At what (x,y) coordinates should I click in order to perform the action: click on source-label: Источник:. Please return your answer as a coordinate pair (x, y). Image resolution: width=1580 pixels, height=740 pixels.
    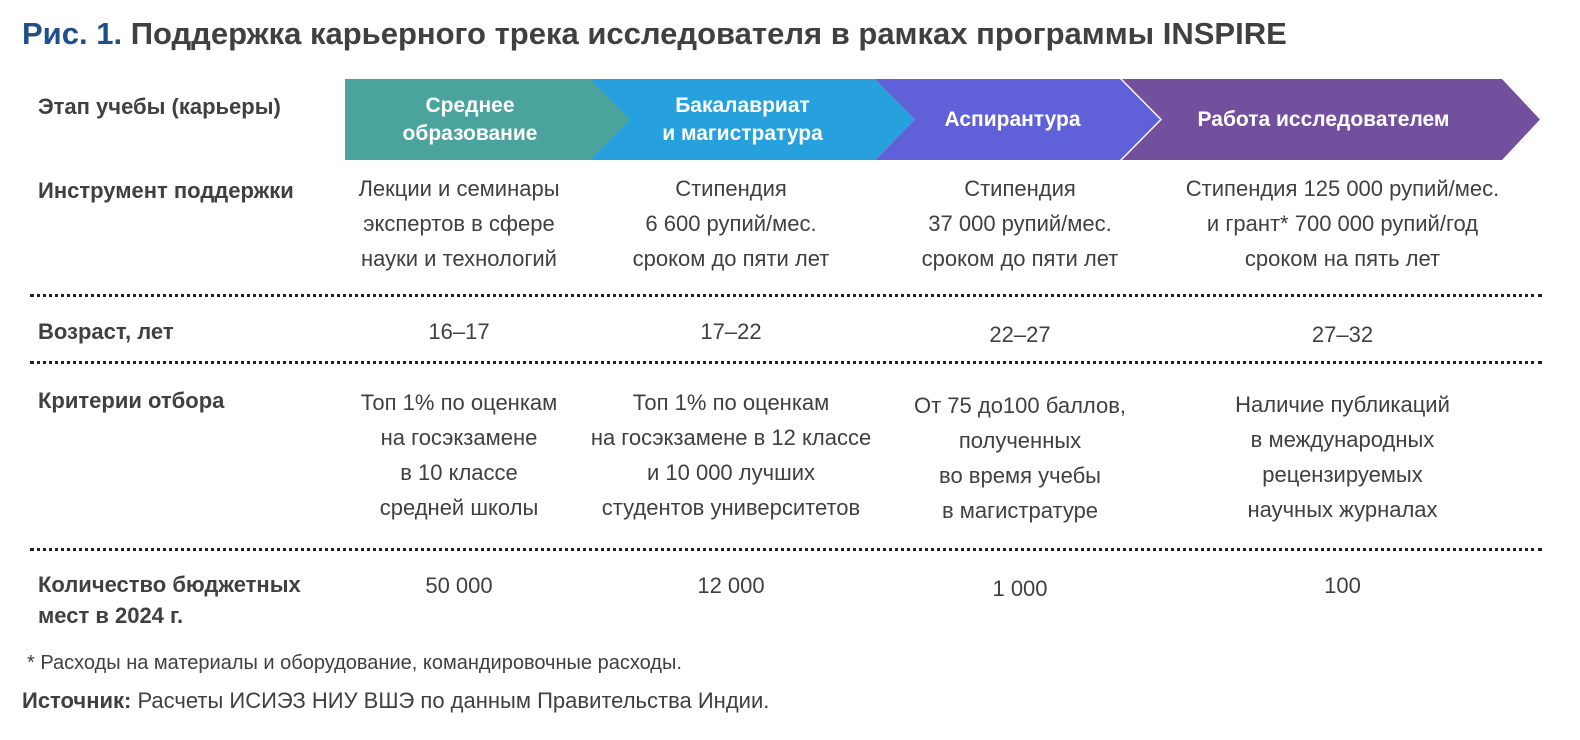
    Looking at the image, I should click on (77, 700).